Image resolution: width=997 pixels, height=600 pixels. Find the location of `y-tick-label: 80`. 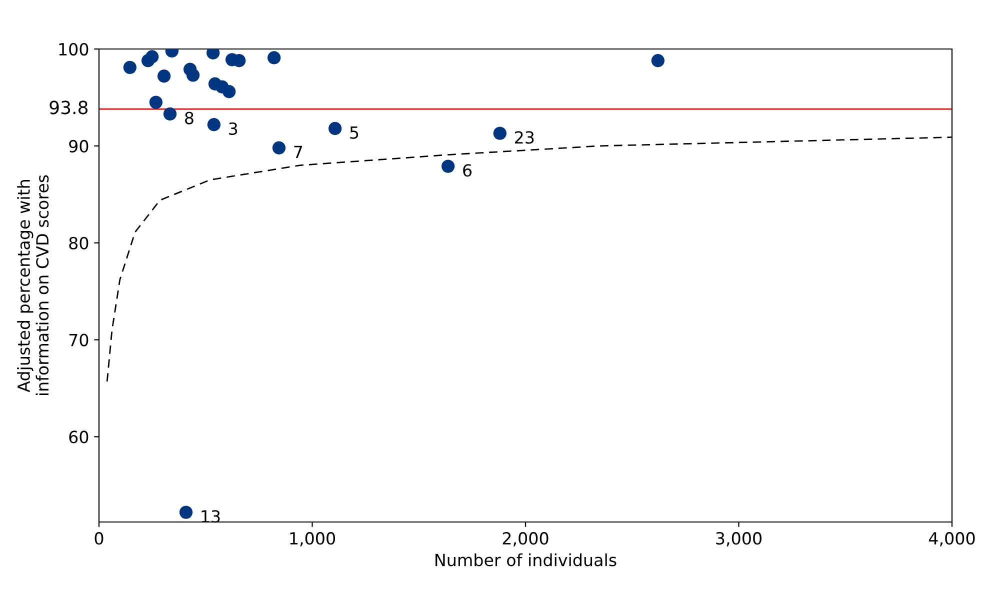

y-tick-label: 80 is located at coordinates (78, 243).